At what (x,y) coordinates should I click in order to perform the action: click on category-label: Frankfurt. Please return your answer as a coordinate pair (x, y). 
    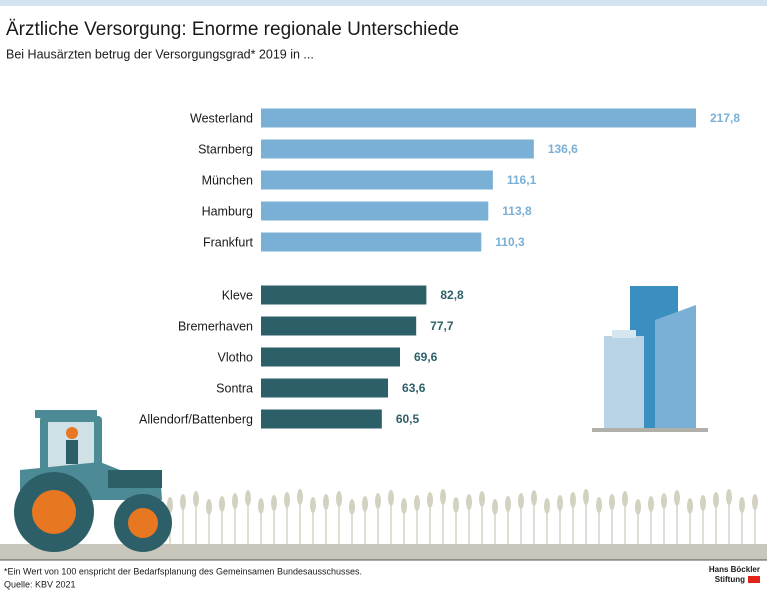
    Looking at the image, I should click on (228, 242).